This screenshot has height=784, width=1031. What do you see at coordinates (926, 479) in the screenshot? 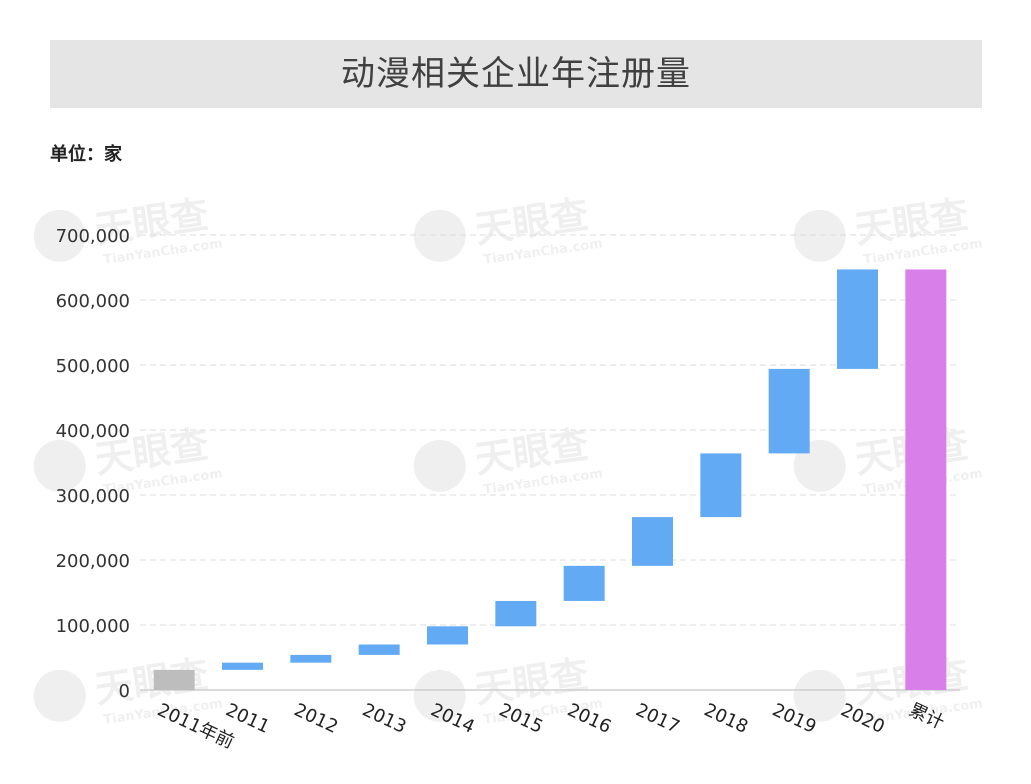
I see `bar-累计` at bounding box center [926, 479].